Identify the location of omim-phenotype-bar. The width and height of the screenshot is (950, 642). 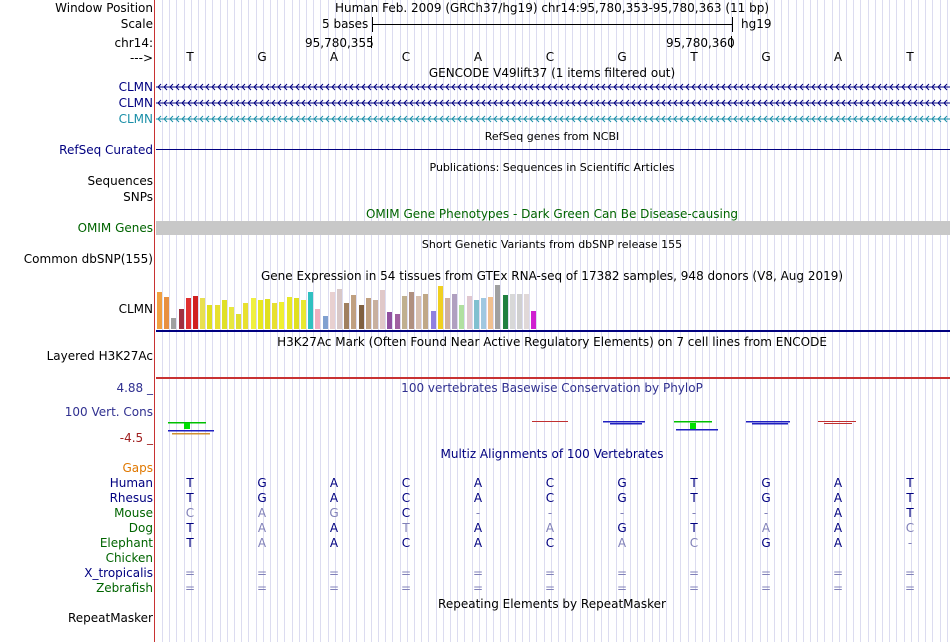
(553, 228).